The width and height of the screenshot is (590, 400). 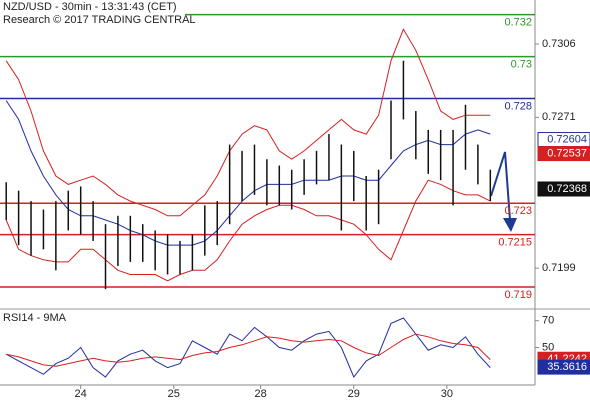 What do you see at coordinates (567, 189) in the screenshot?
I see `value-marker-label: 0.72368` at bounding box center [567, 189].